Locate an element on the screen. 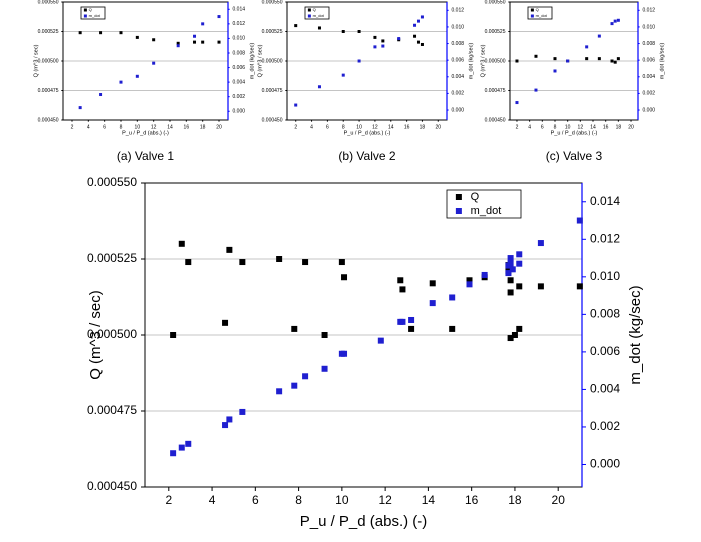 The image size is (701, 542). y2-tick-label: 0.004 is located at coordinates (239, 82).